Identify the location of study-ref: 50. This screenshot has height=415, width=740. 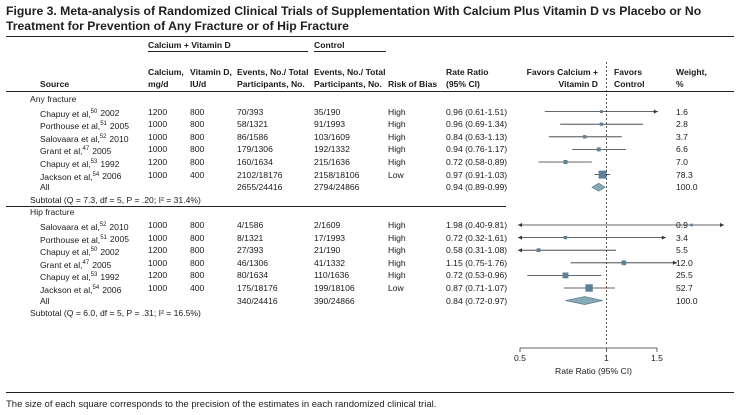
(94, 250).